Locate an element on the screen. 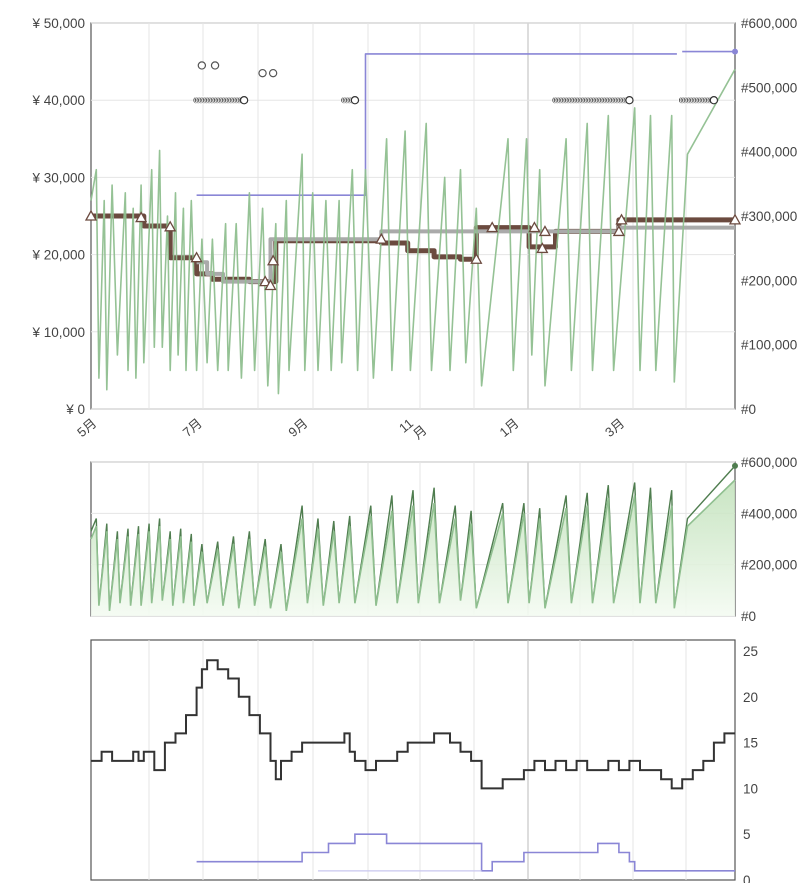  right-axis-tick-label: #100,000 is located at coordinates (769, 345).